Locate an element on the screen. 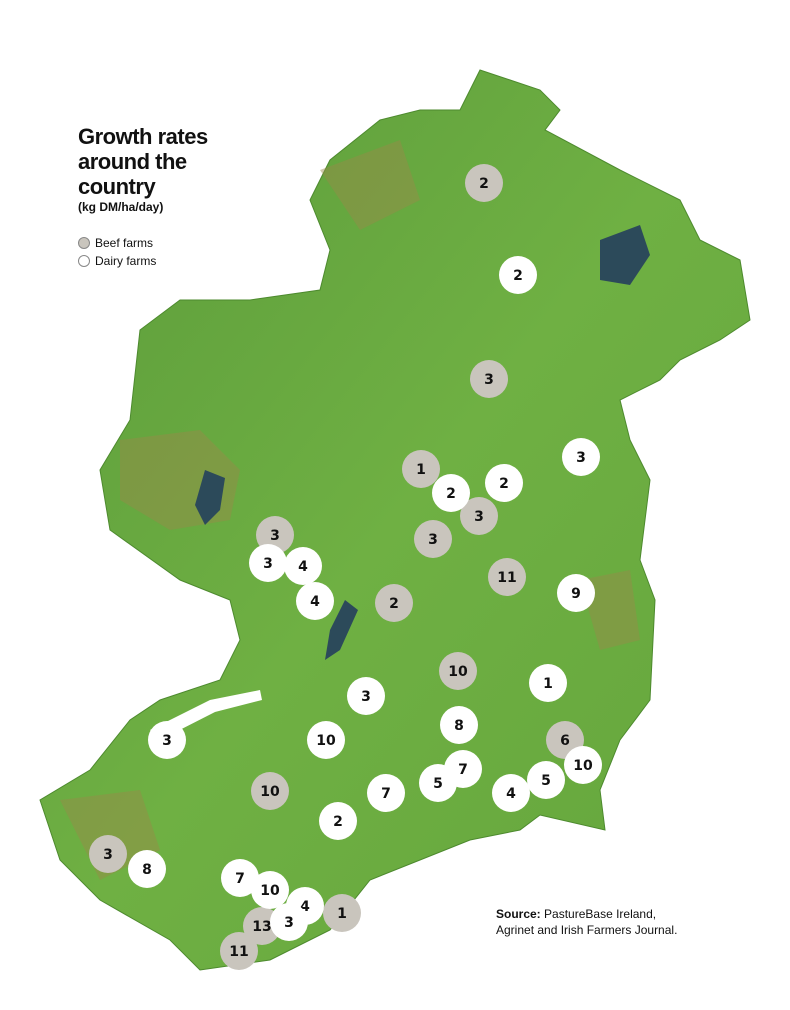  legend: Beef farms Dairy farms is located at coordinates (117, 254).